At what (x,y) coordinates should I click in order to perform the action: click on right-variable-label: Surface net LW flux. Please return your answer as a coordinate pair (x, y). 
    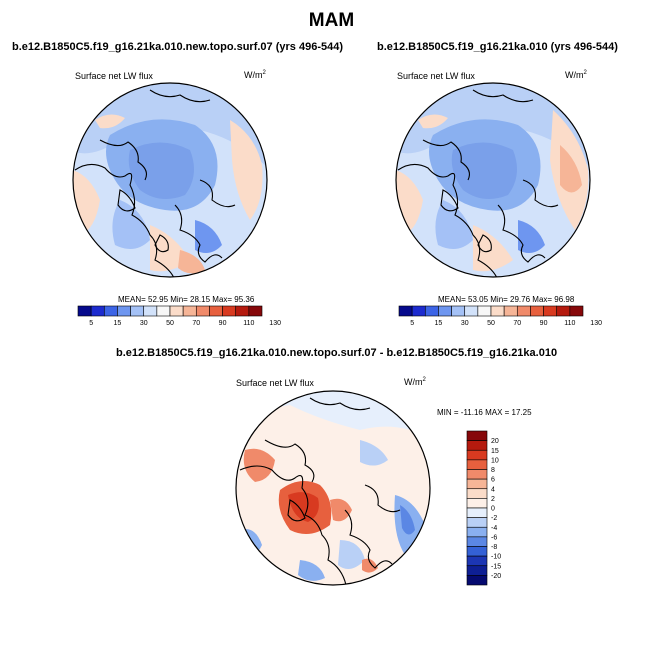
    Looking at the image, I should click on (436, 76).